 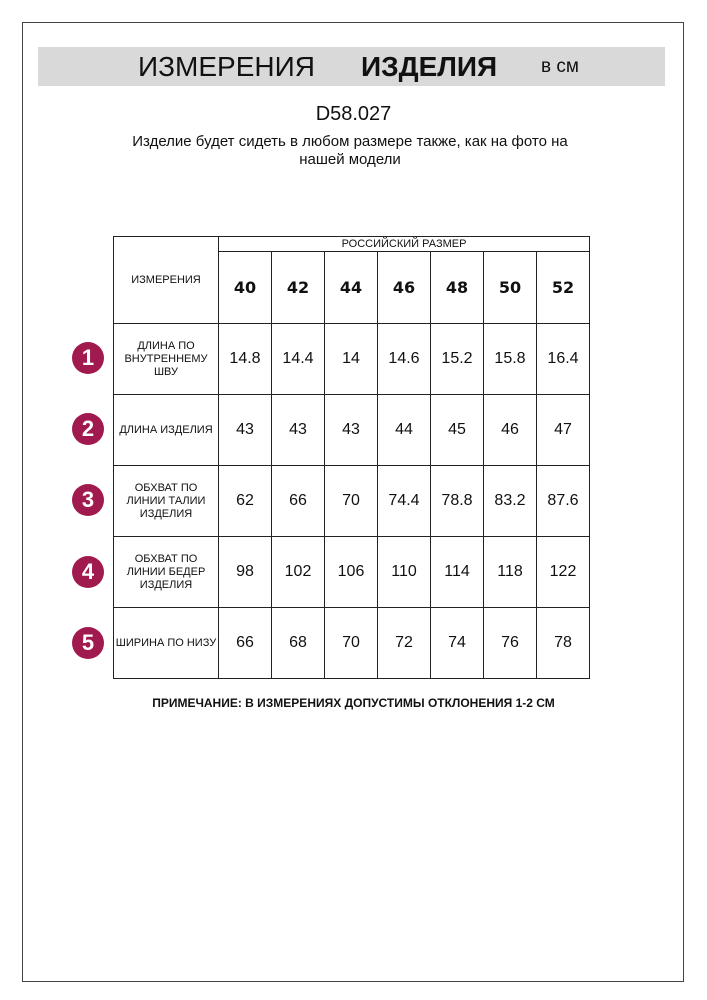 What do you see at coordinates (457, 643) in the screenshot?
I see `value-cell: 74` at bounding box center [457, 643].